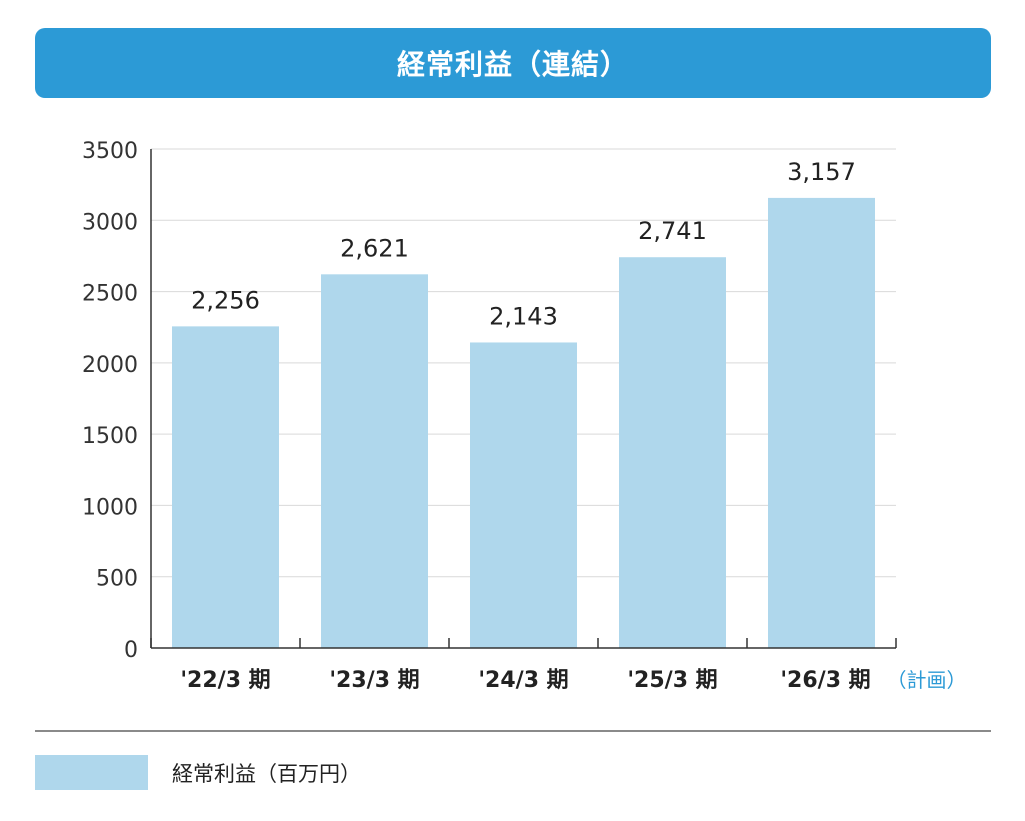 This screenshot has height=821, width=1025. I want to click on data-label: 2,621, so click(374, 248).